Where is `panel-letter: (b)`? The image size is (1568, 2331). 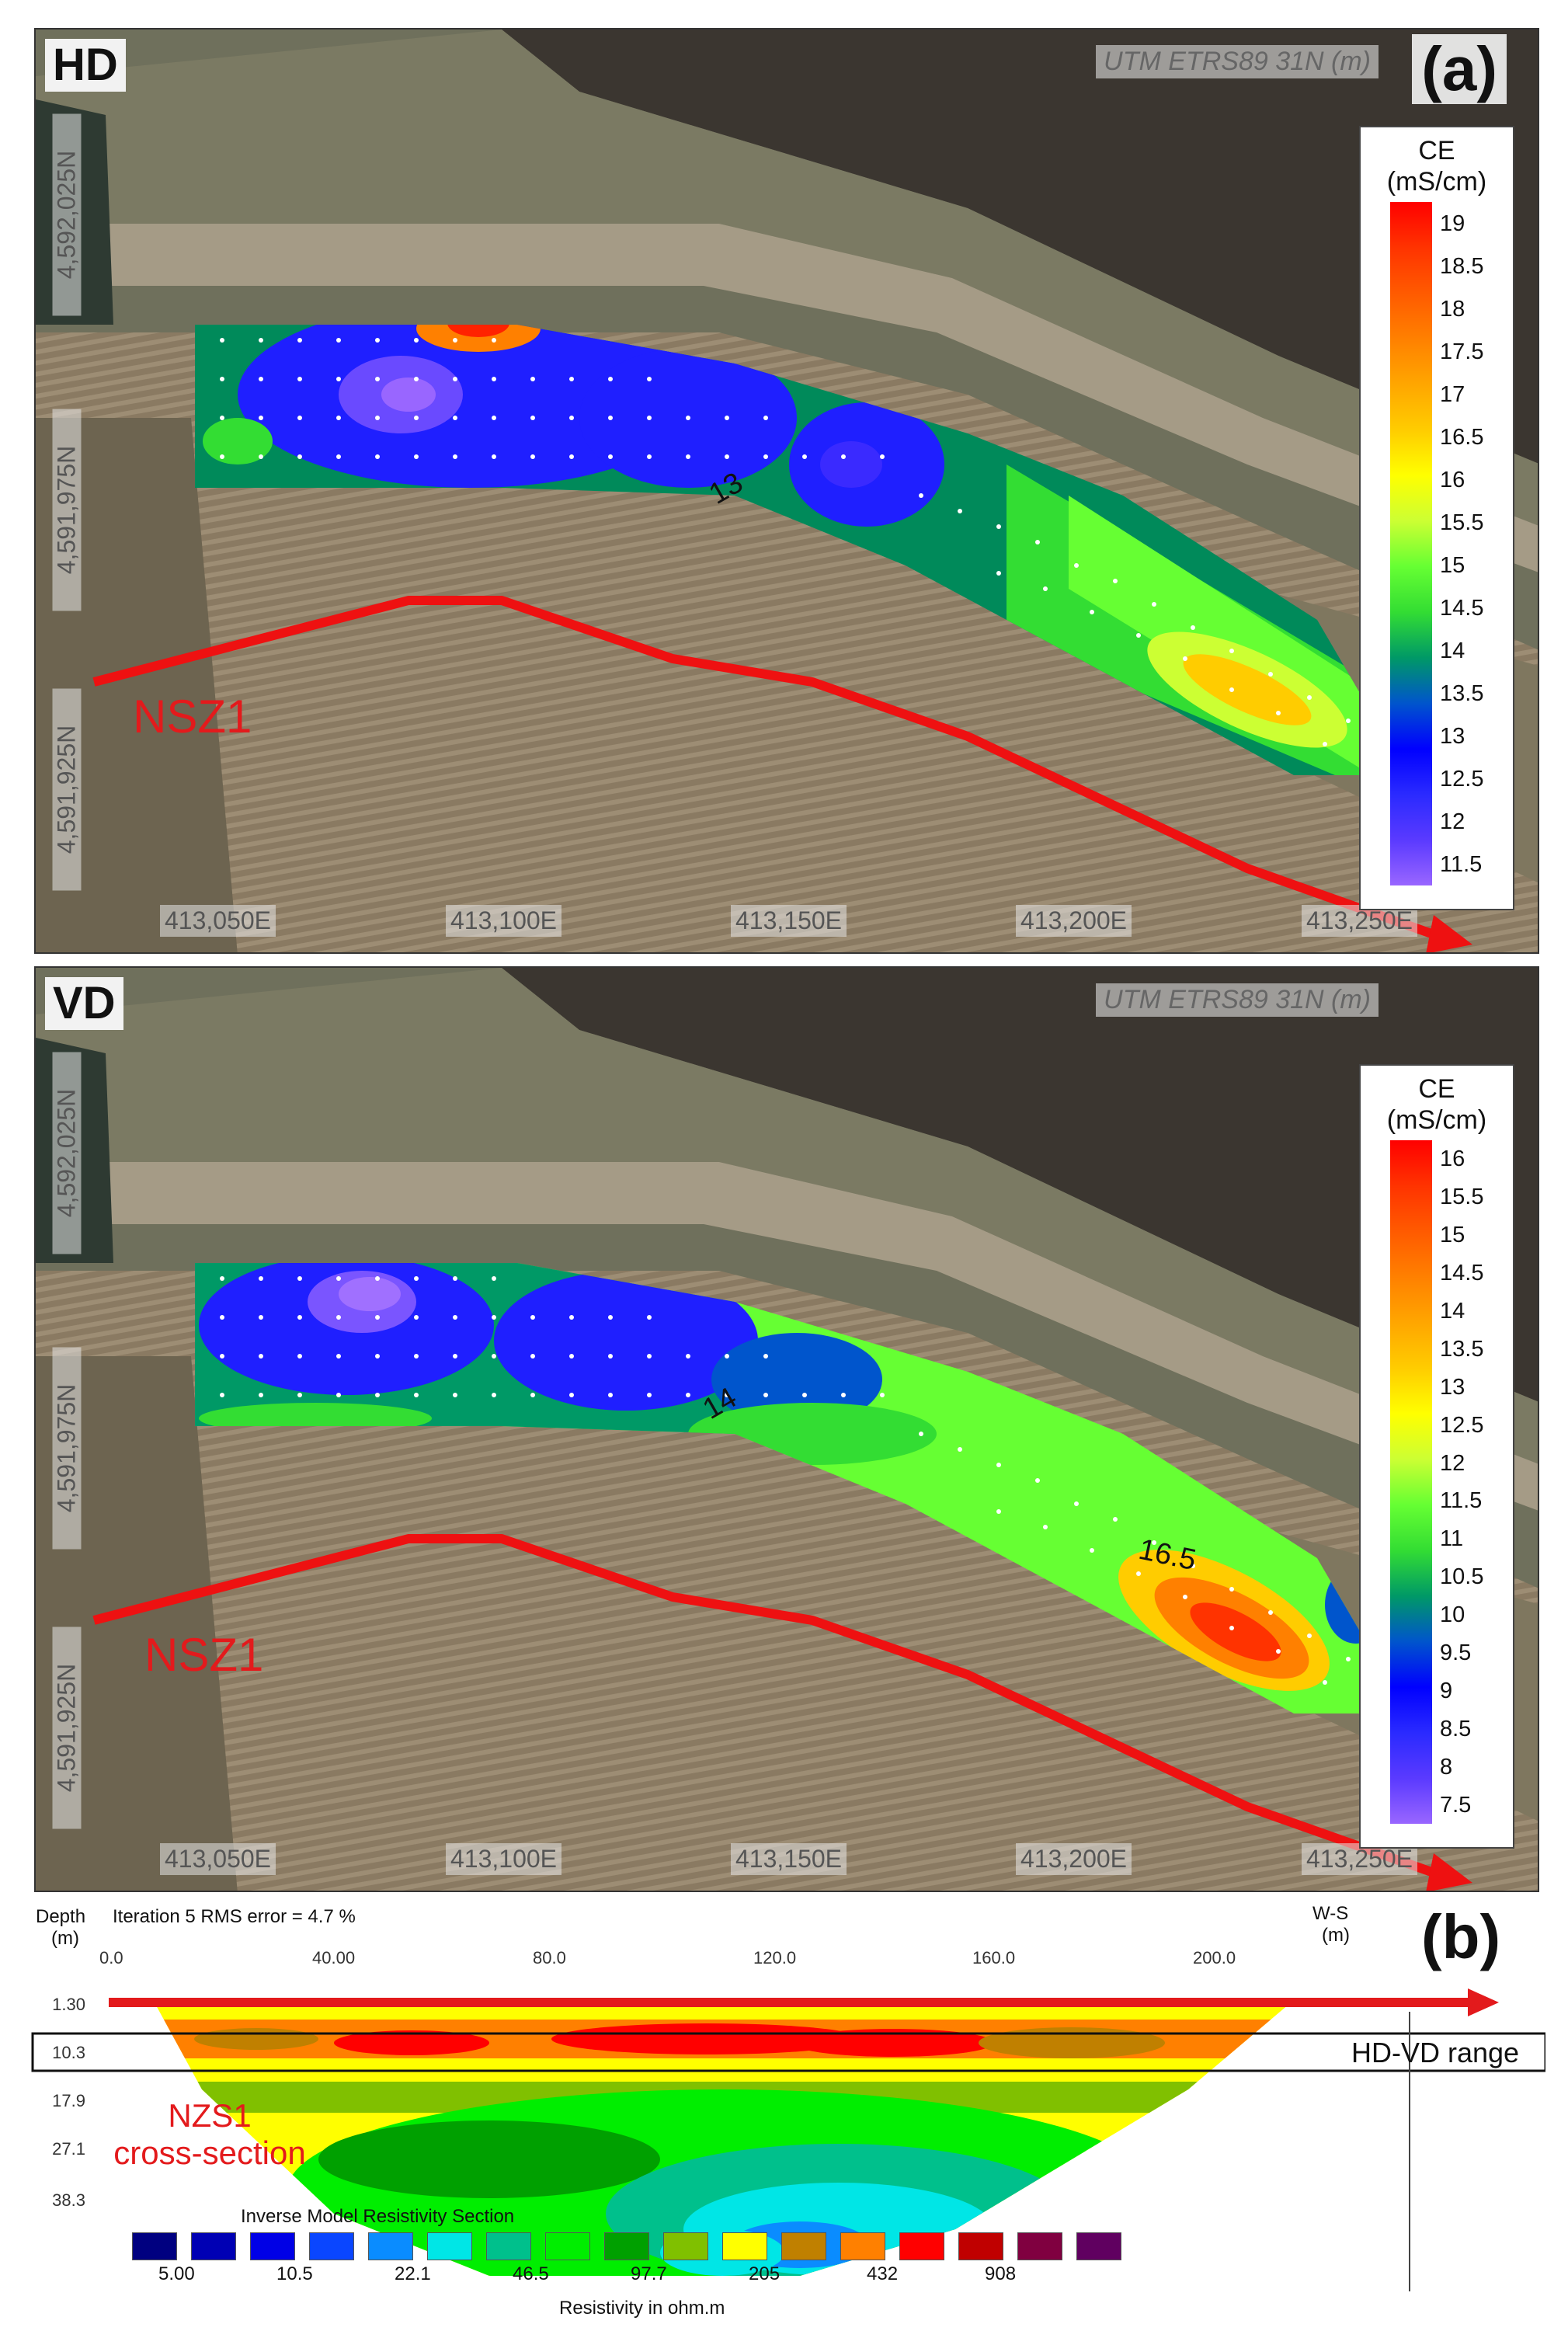 panel-letter: (b) is located at coordinates (1461, 1936).